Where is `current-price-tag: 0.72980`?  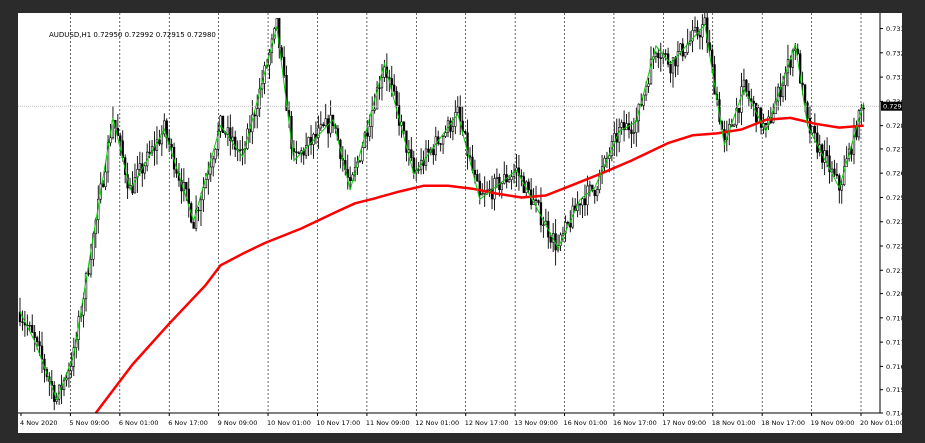 current-price-tag: 0.72980 is located at coordinates (895, 106).